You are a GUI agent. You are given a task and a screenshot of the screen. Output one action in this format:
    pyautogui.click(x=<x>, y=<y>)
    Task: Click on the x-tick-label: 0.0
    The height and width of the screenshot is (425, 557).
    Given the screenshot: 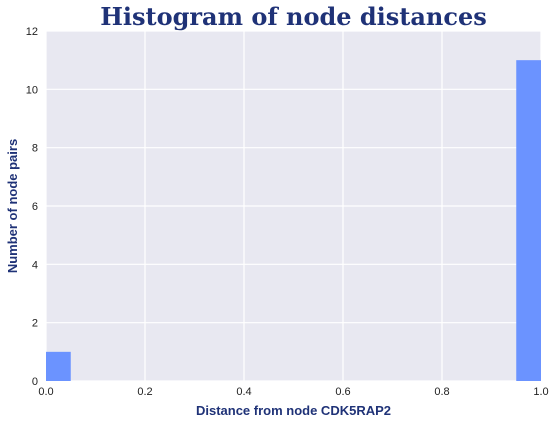 What is the action you would take?
    pyautogui.click(x=45, y=392)
    